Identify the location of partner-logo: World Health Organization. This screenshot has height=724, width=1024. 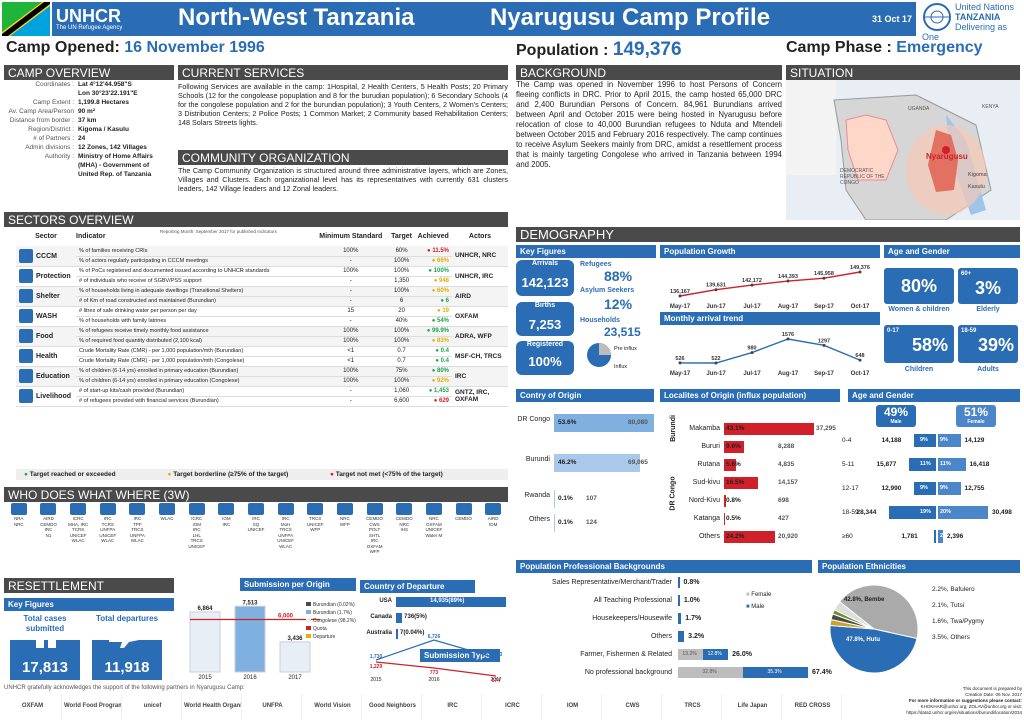
(213, 707).